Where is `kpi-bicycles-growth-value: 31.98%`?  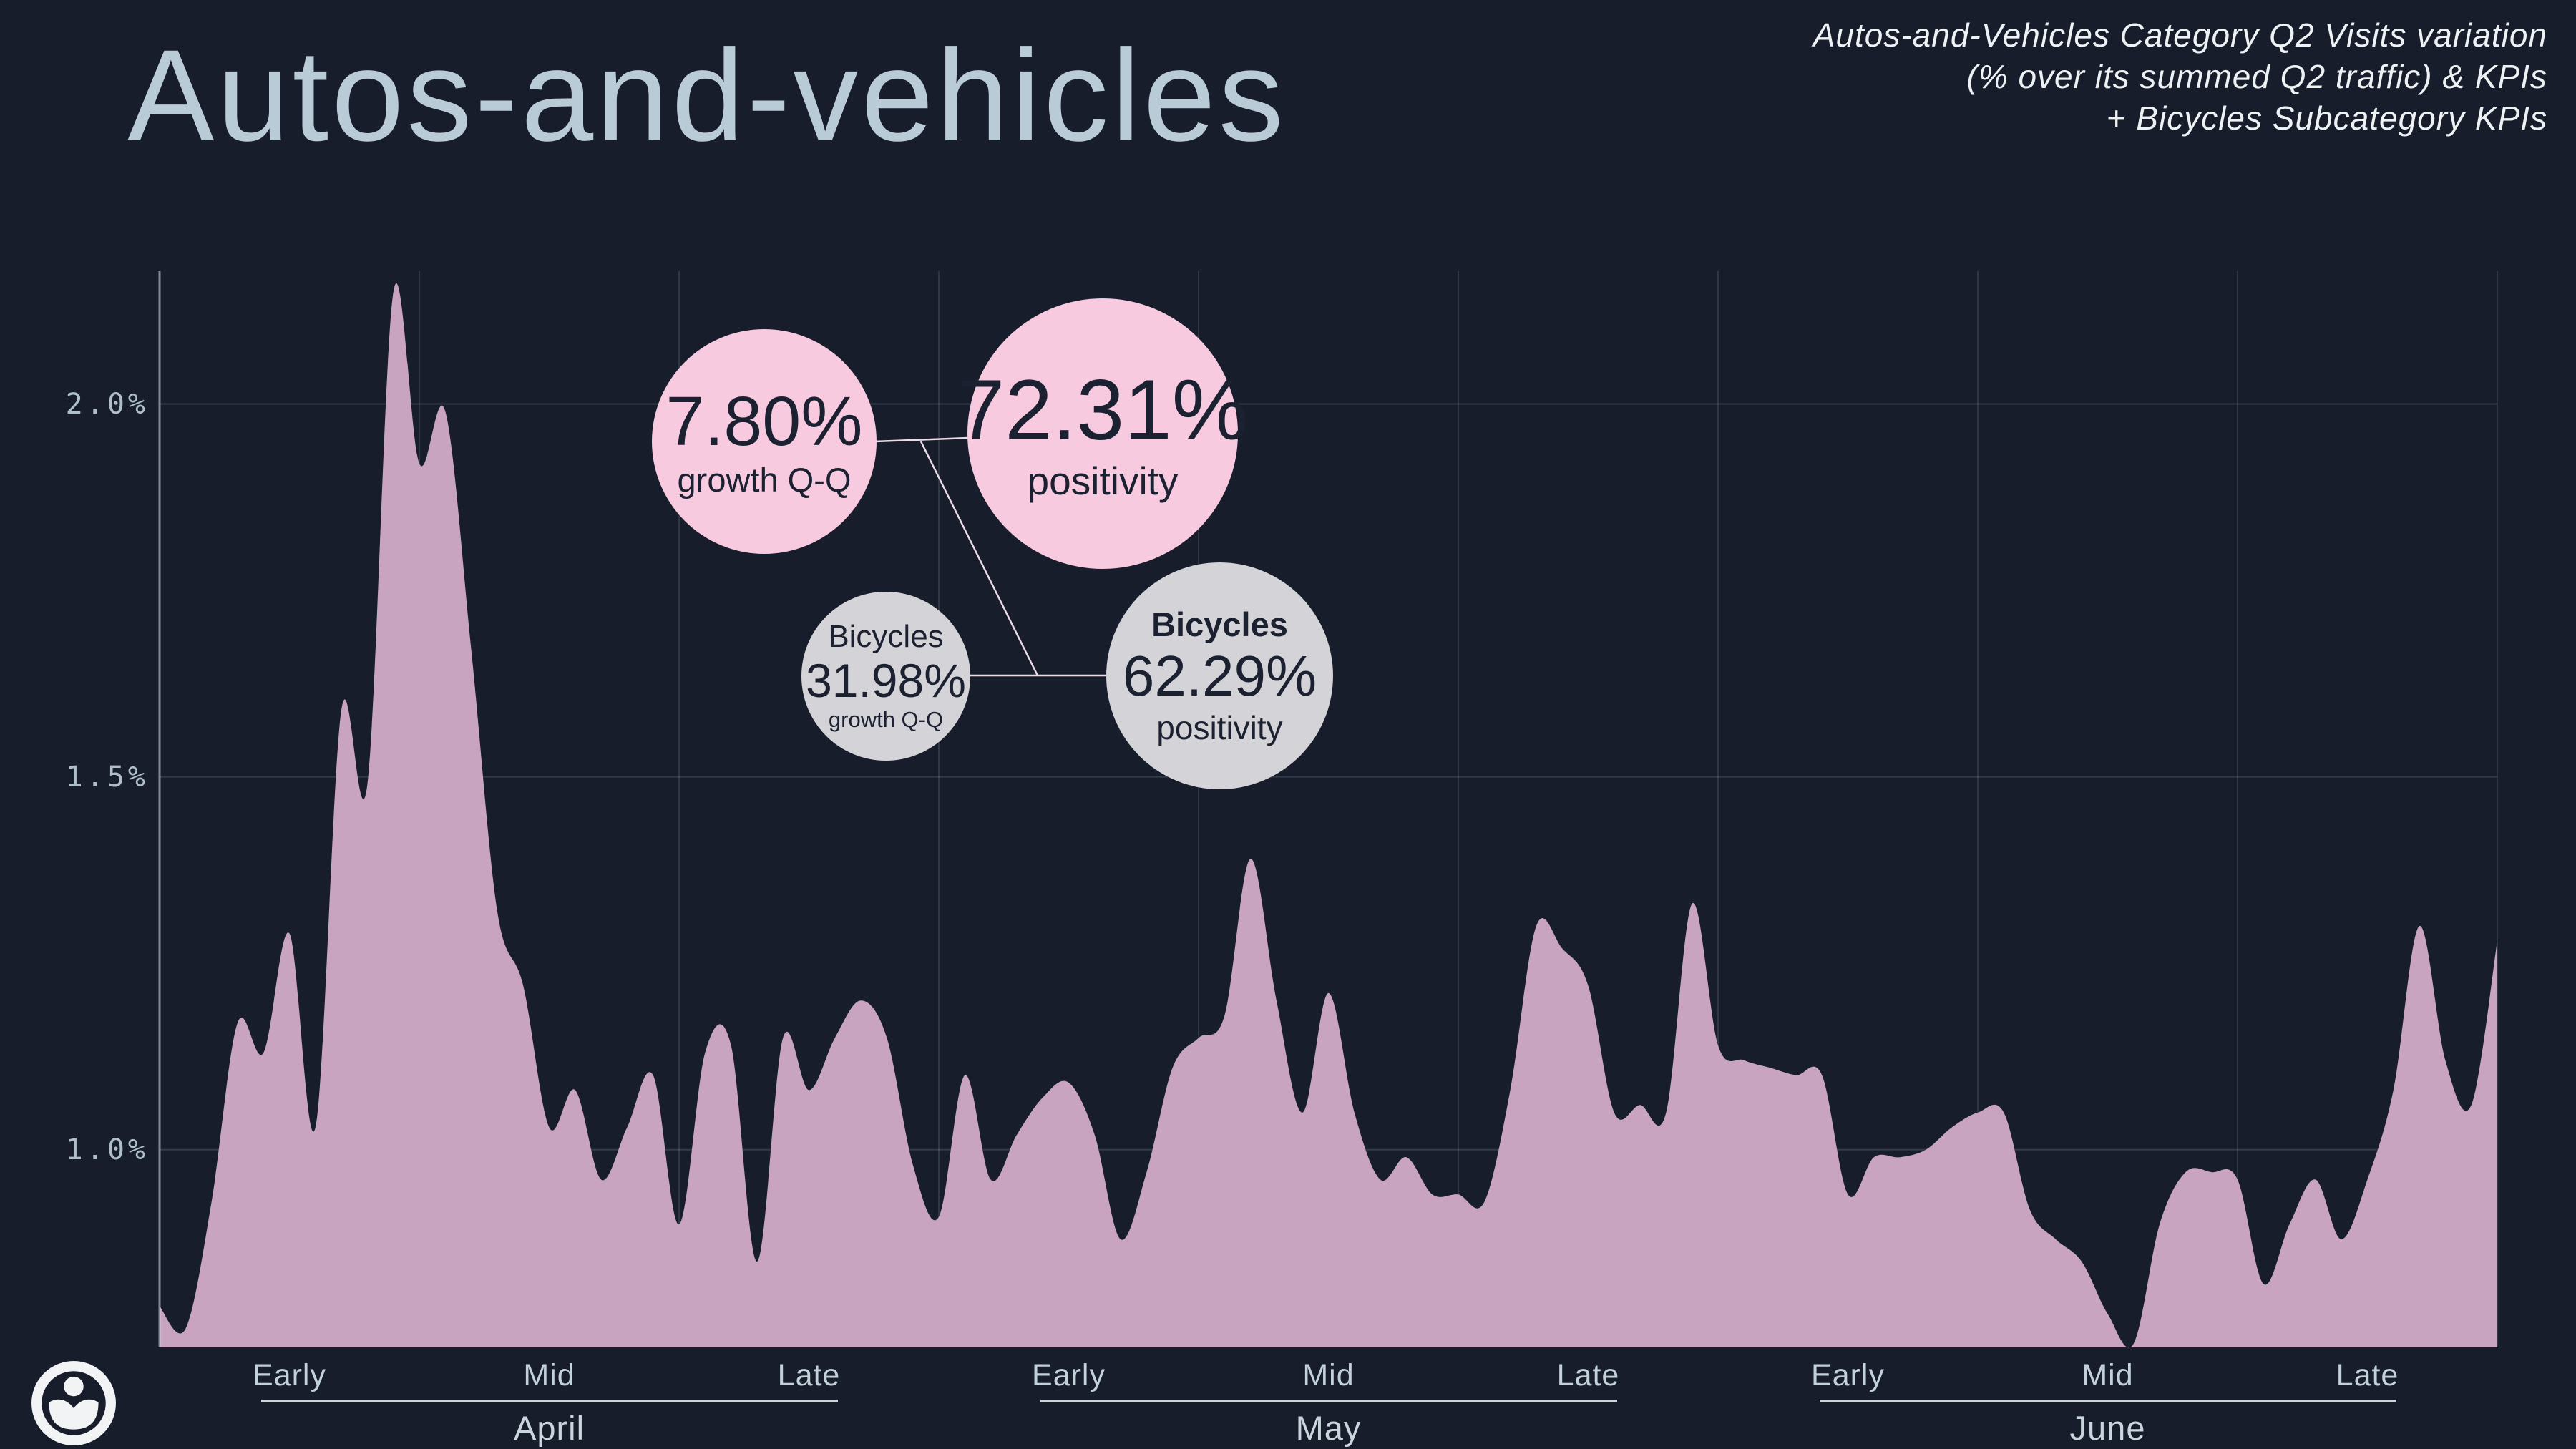 kpi-bicycles-growth-value: 31.98% is located at coordinates (886, 681).